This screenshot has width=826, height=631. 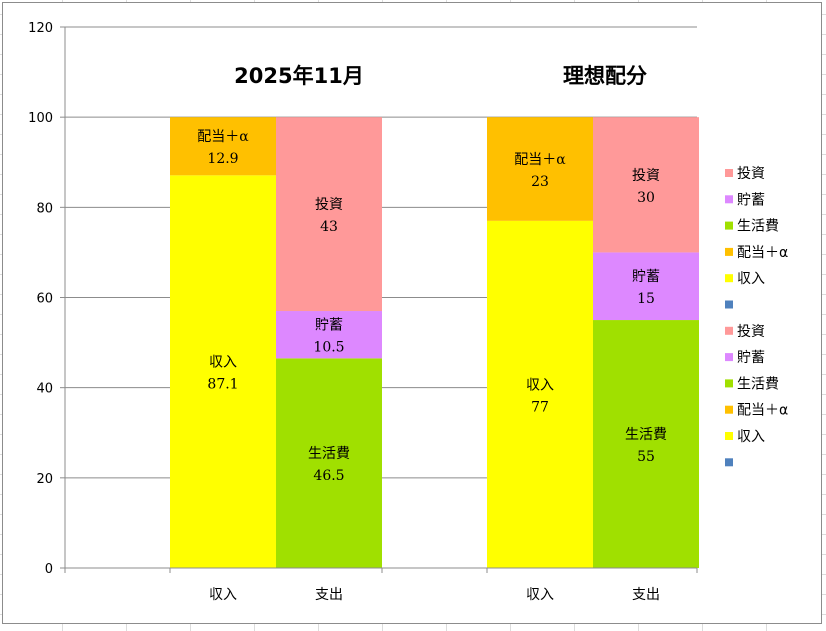 What do you see at coordinates (605, 76) in the screenshot?
I see `group-title: 理想配分` at bounding box center [605, 76].